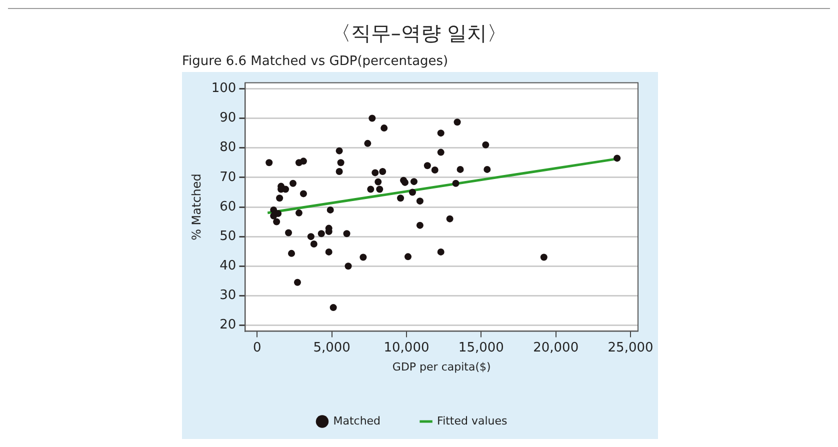 Image resolution: width=838 pixels, height=447 pixels. Describe the element at coordinates (441, 367) in the screenshot. I see `x-axis-title: GDP per capita($)` at that location.